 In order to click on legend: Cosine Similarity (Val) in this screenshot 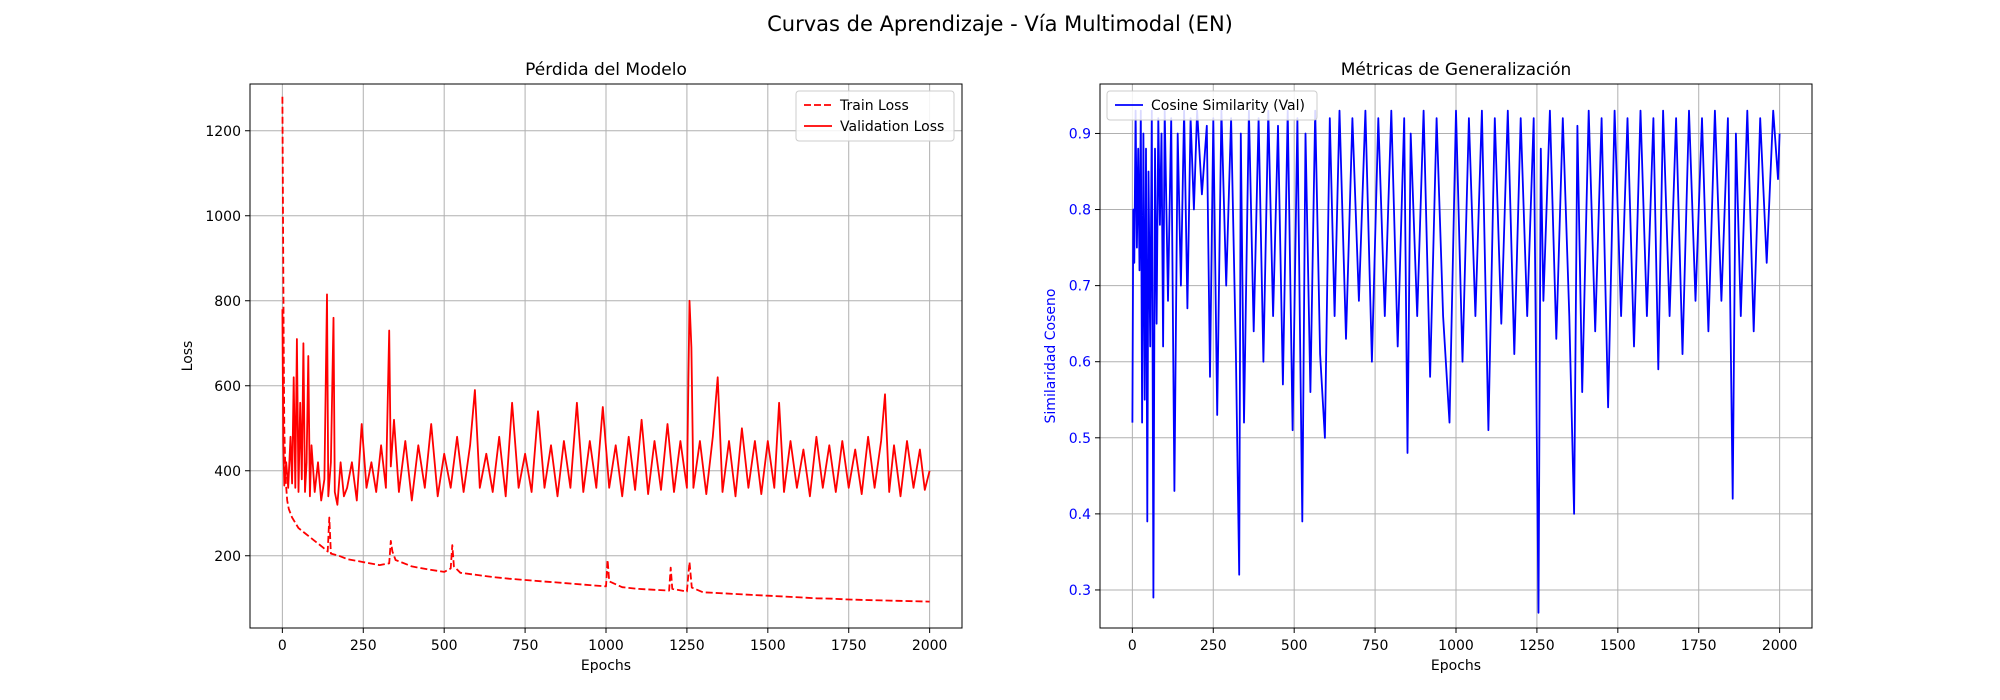, I will do `click(1212, 105)`.